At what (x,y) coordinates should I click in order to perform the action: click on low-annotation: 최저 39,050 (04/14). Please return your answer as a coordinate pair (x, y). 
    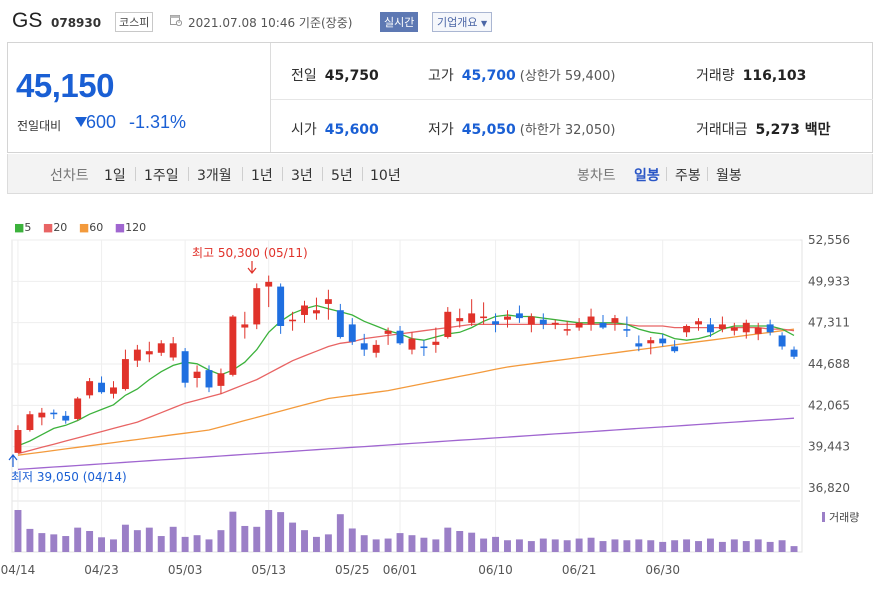
    Looking at the image, I should click on (69, 477).